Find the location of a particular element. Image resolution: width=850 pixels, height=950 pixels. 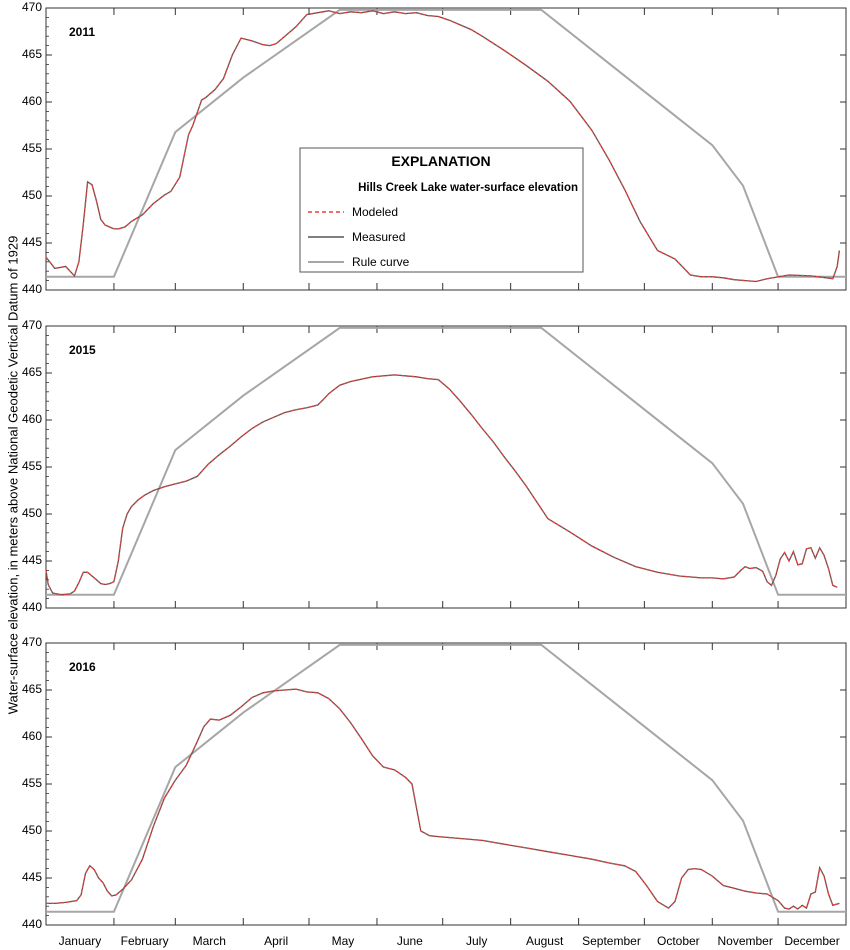

month-label-june: June is located at coordinates (410, 941).